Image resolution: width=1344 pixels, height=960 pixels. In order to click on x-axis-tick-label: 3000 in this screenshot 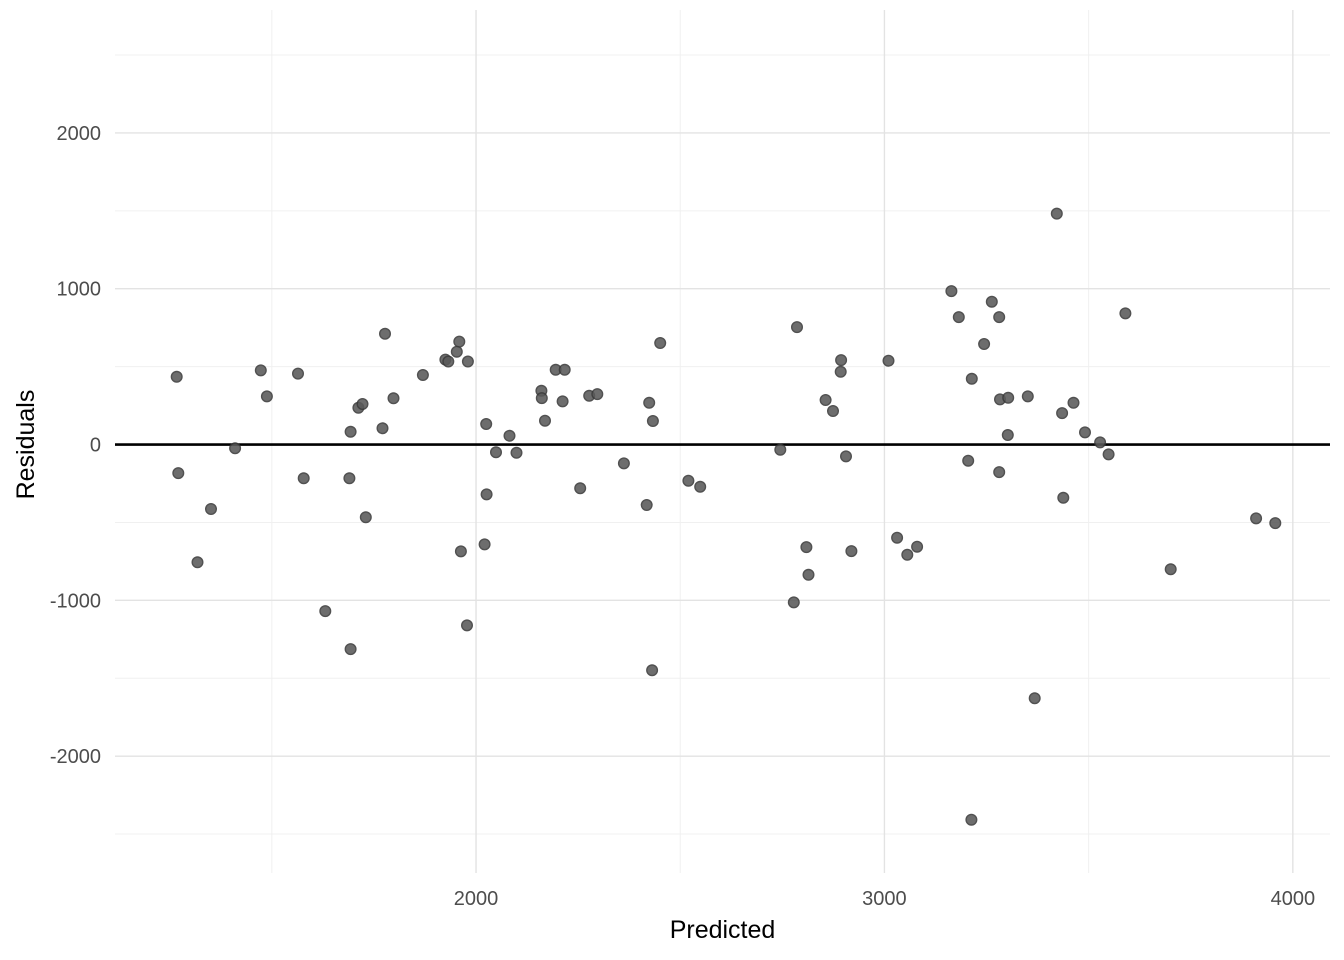, I will do `click(884, 899)`.